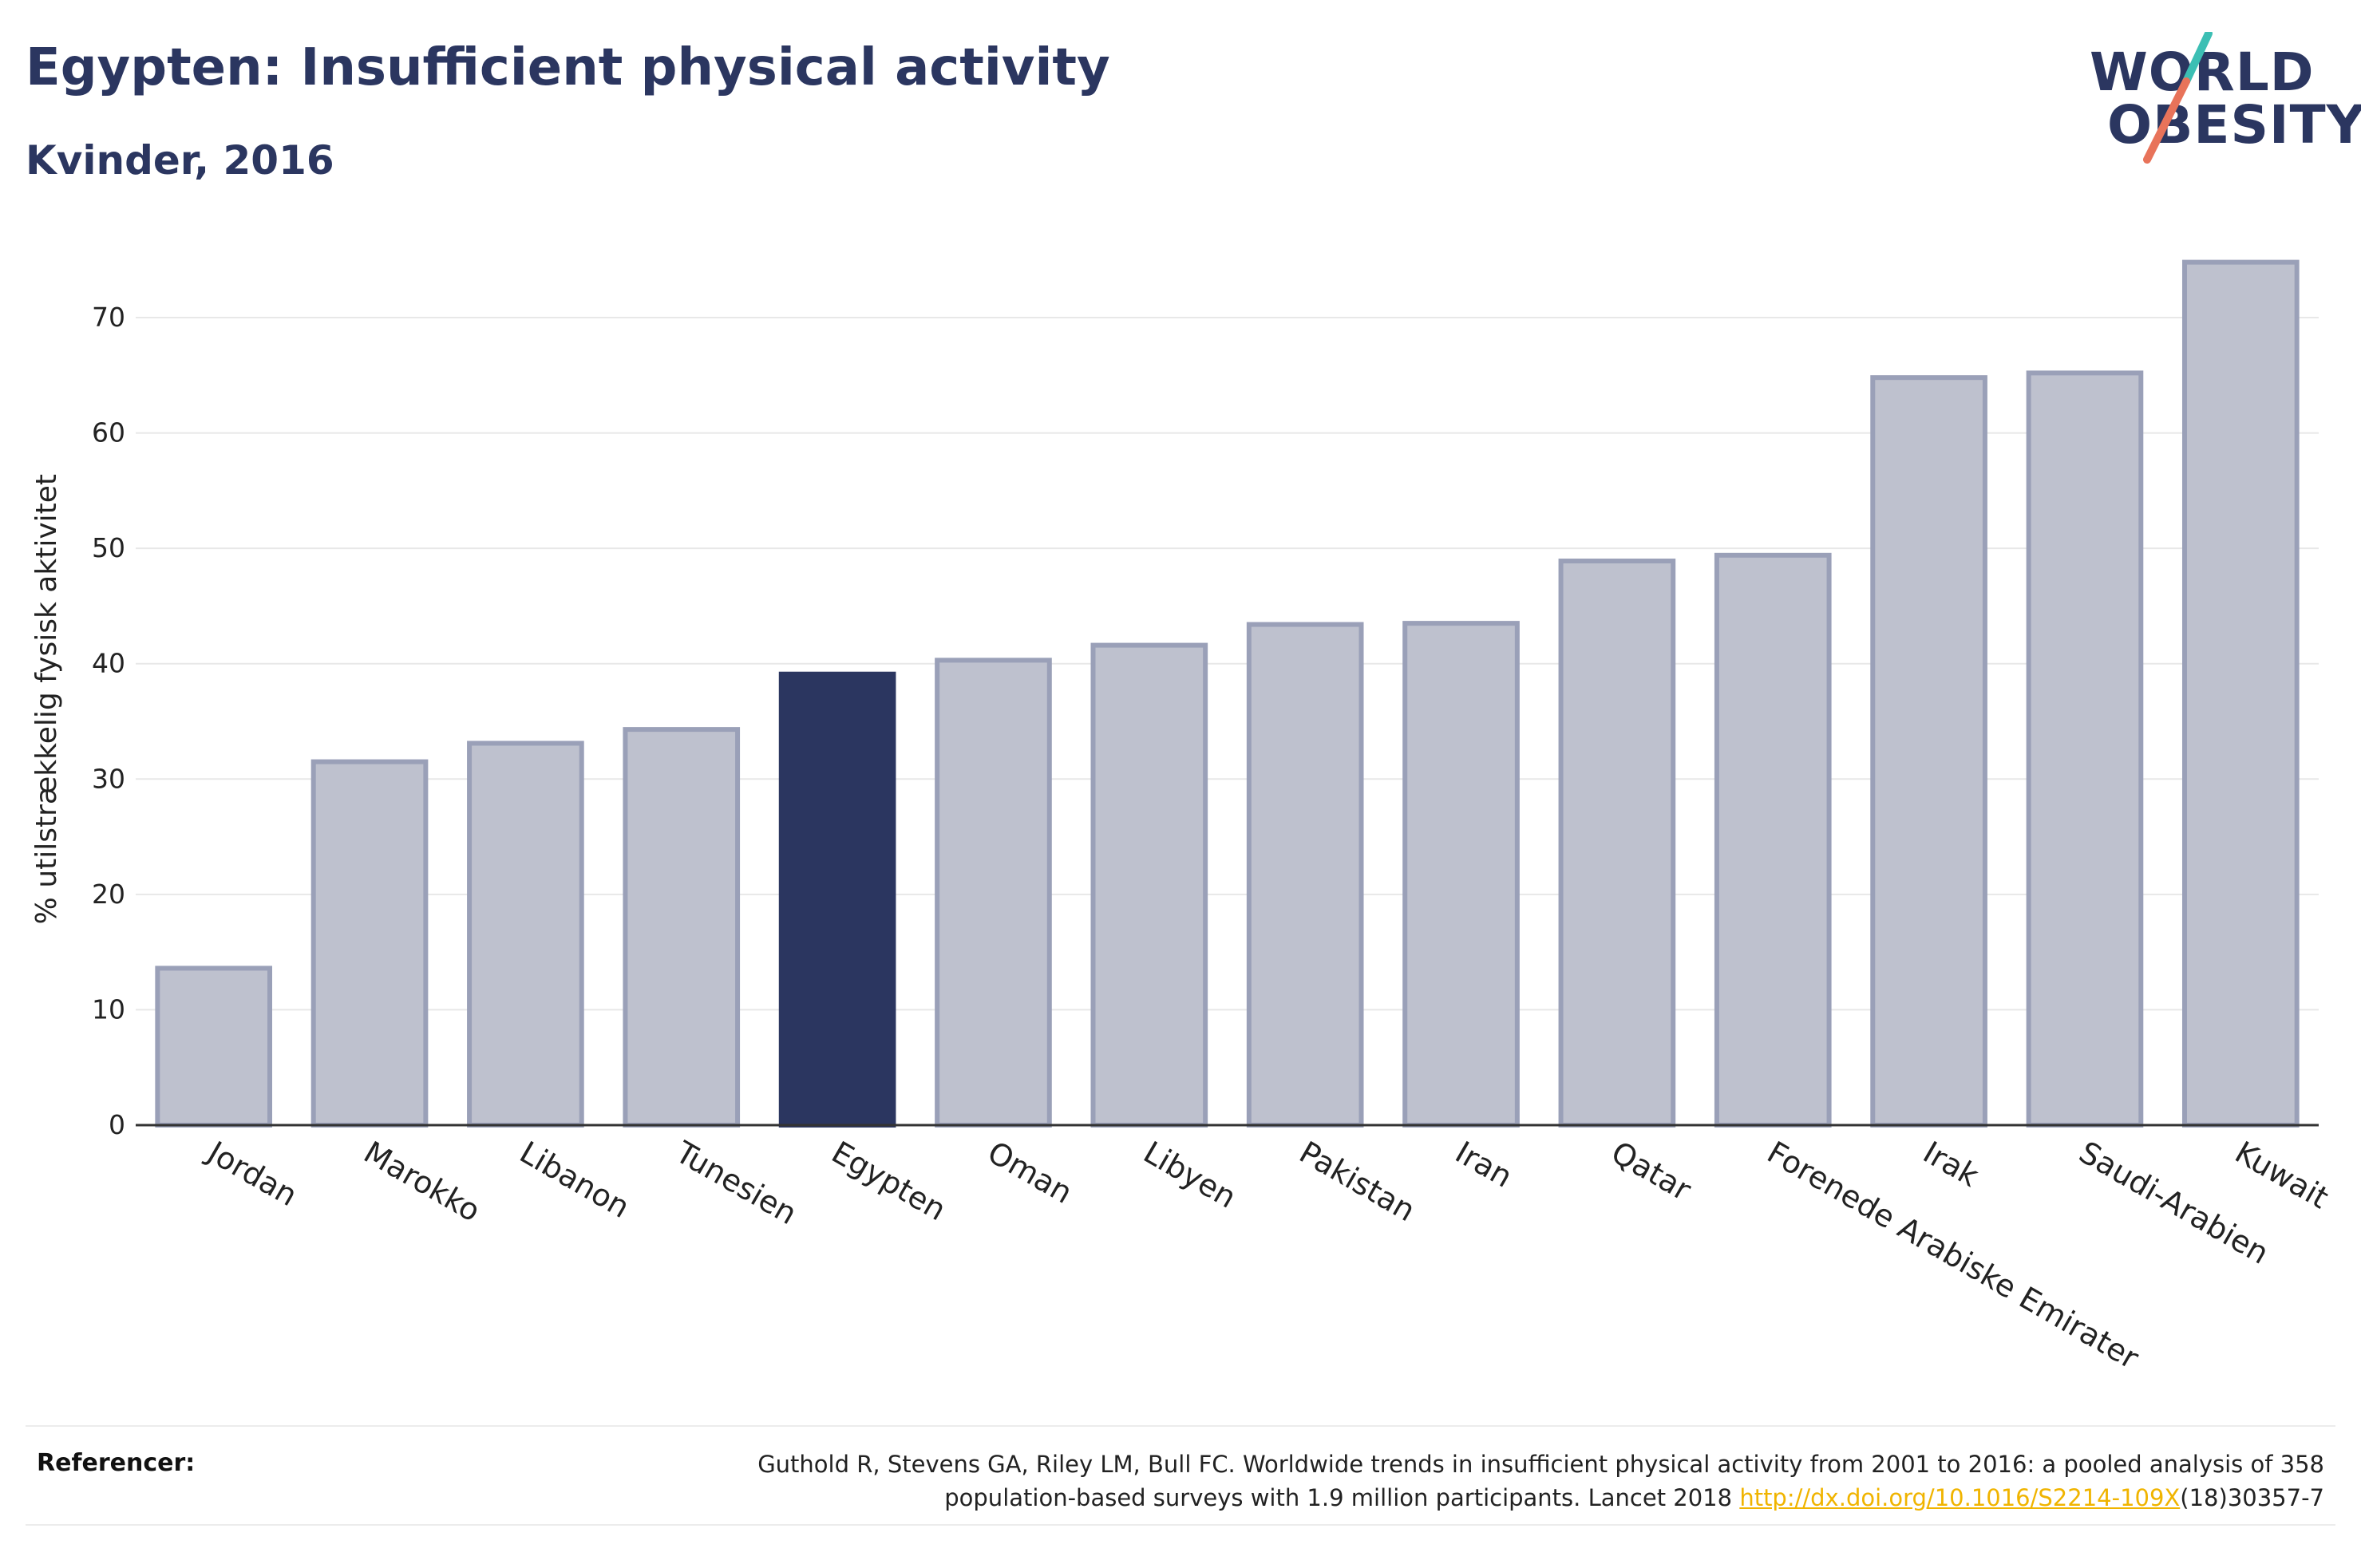 This screenshot has width=2361, height=1568. I want to click on logo-line-2: OBESITY, so click(2234, 125).